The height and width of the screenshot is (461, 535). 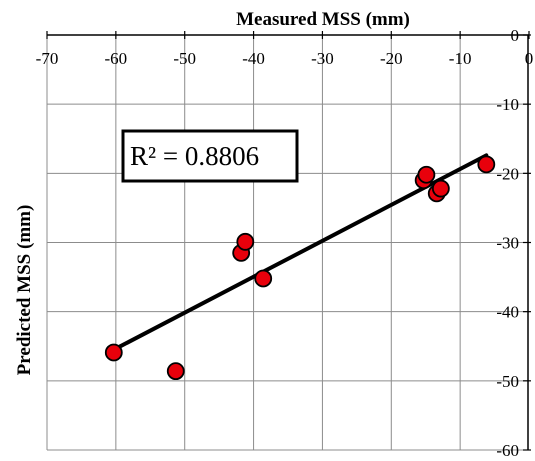 What do you see at coordinates (322, 58) in the screenshot?
I see `x-tick-label: -30` at bounding box center [322, 58].